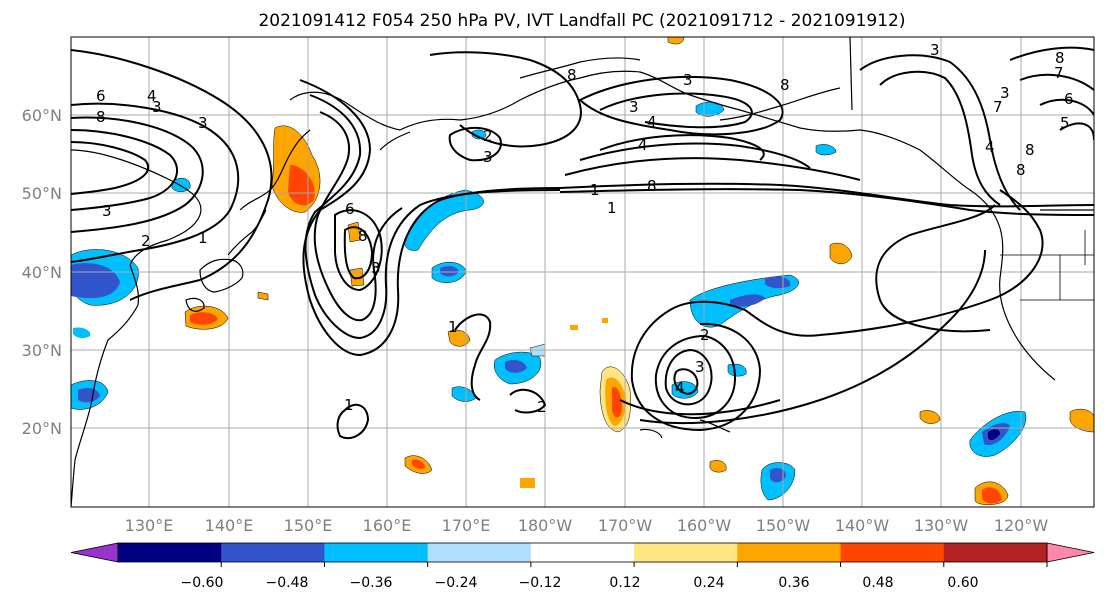  What do you see at coordinates (94, 552) in the screenshot?
I see `colorbar-extend-low` at bounding box center [94, 552].